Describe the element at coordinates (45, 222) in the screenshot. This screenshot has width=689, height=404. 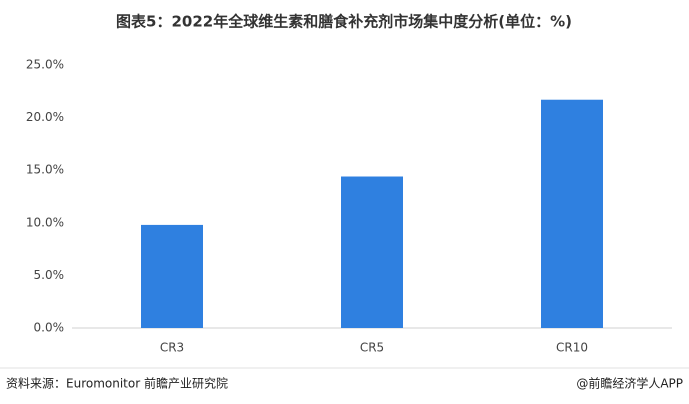
I see `y-tick-label: 10.0%` at that location.